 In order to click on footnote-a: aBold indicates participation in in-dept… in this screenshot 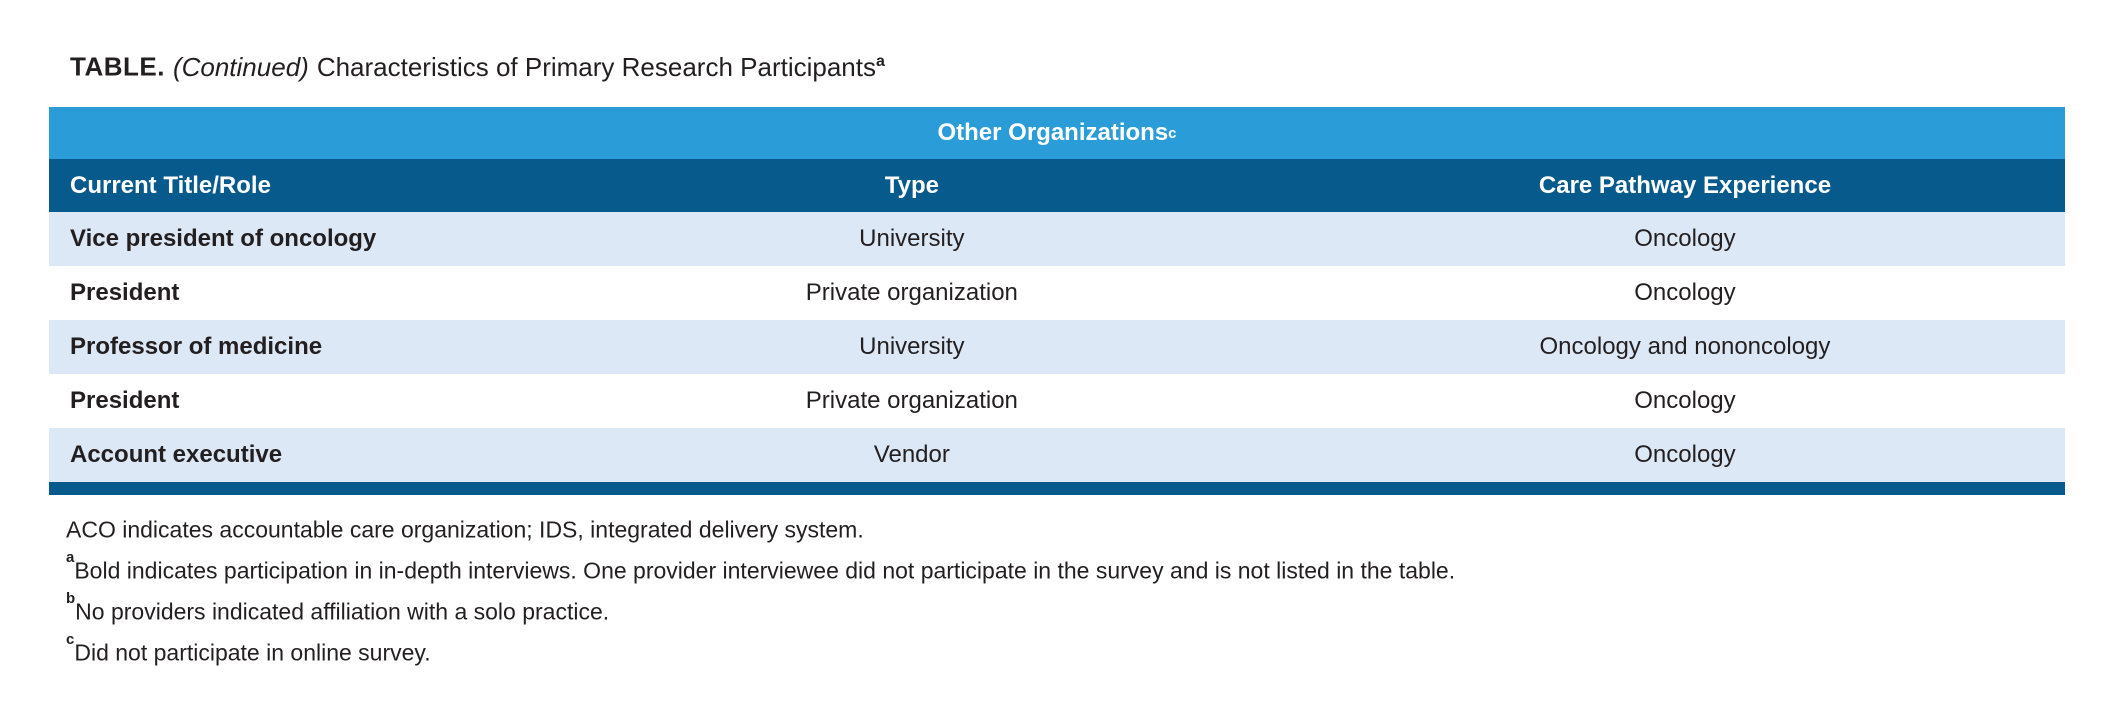, I will do `click(760, 565)`.